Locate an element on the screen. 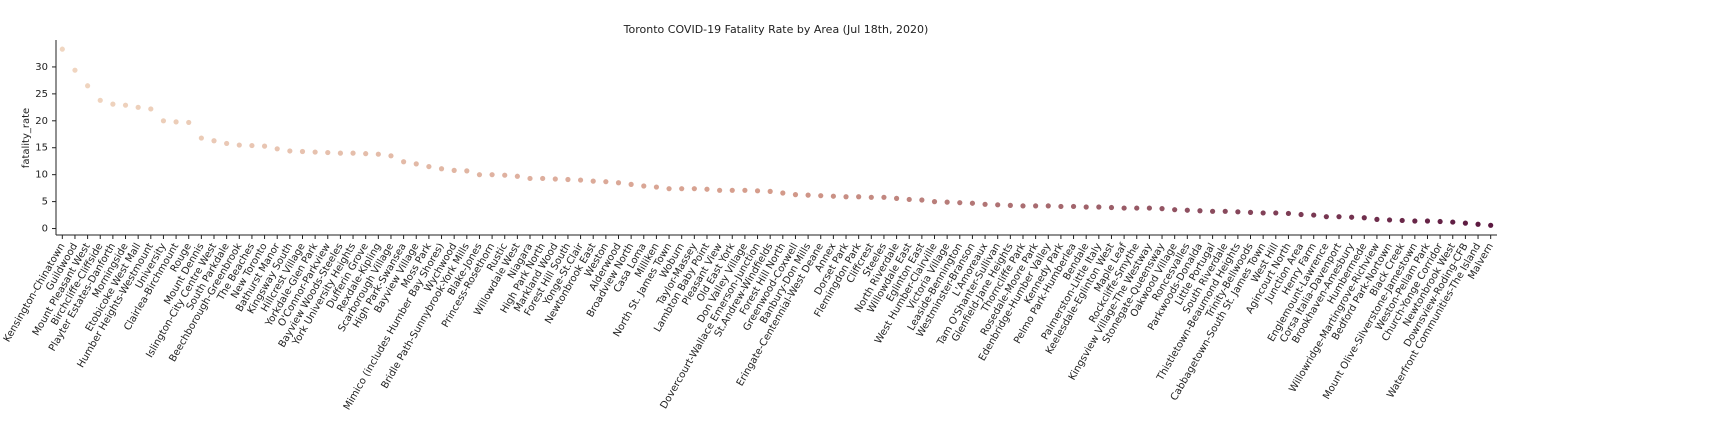 The width and height of the screenshot is (1728, 432). y-tick-label: 0 is located at coordinates (45, 229).